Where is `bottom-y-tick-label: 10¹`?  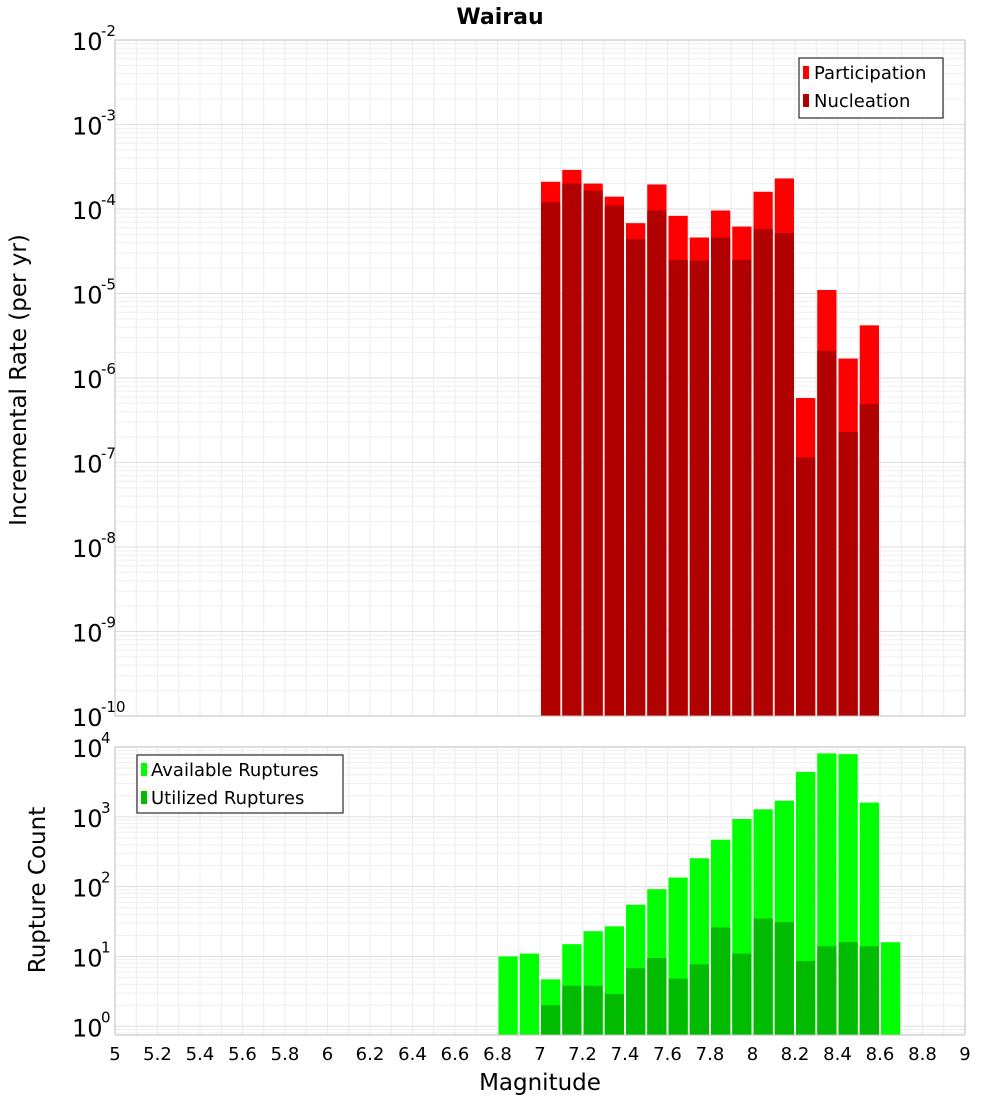 bottom-y-tick-label: 10¹ is located at coordinates (91, 955).